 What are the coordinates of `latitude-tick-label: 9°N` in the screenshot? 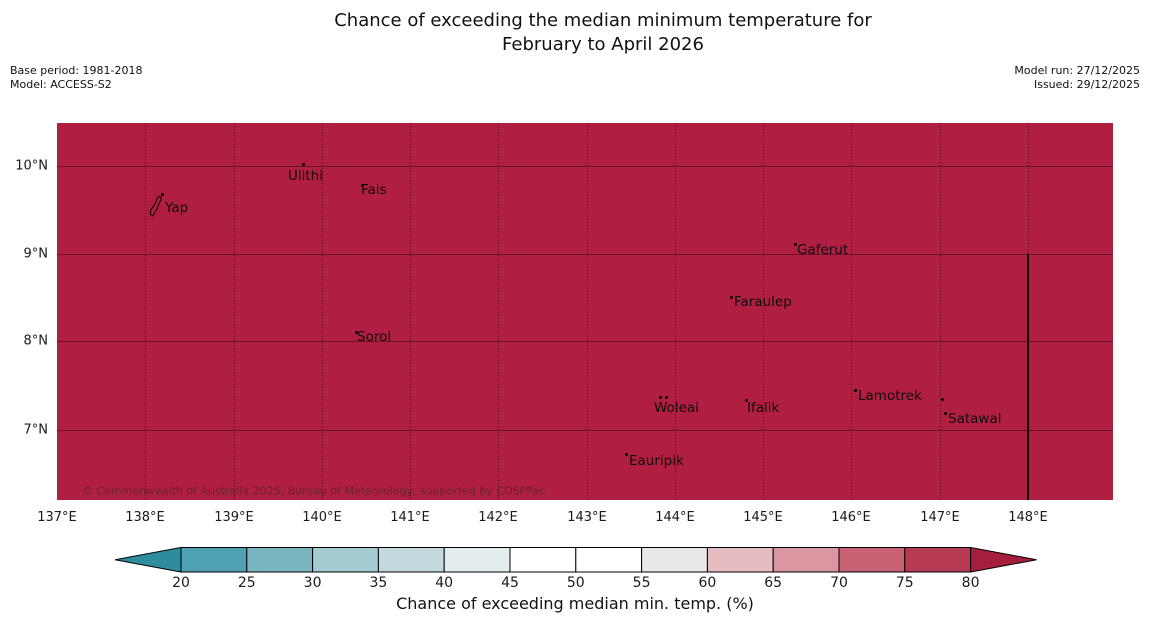 It's located at (36, 254).